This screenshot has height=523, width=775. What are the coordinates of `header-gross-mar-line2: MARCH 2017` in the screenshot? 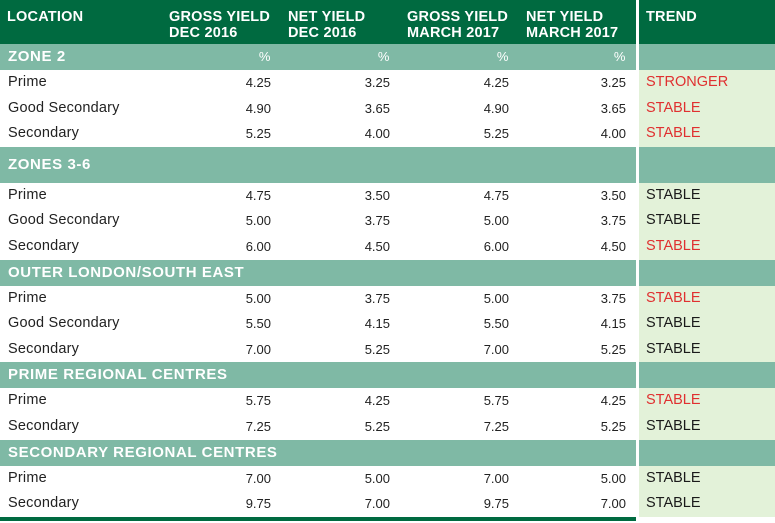 It's located at (453, 33).